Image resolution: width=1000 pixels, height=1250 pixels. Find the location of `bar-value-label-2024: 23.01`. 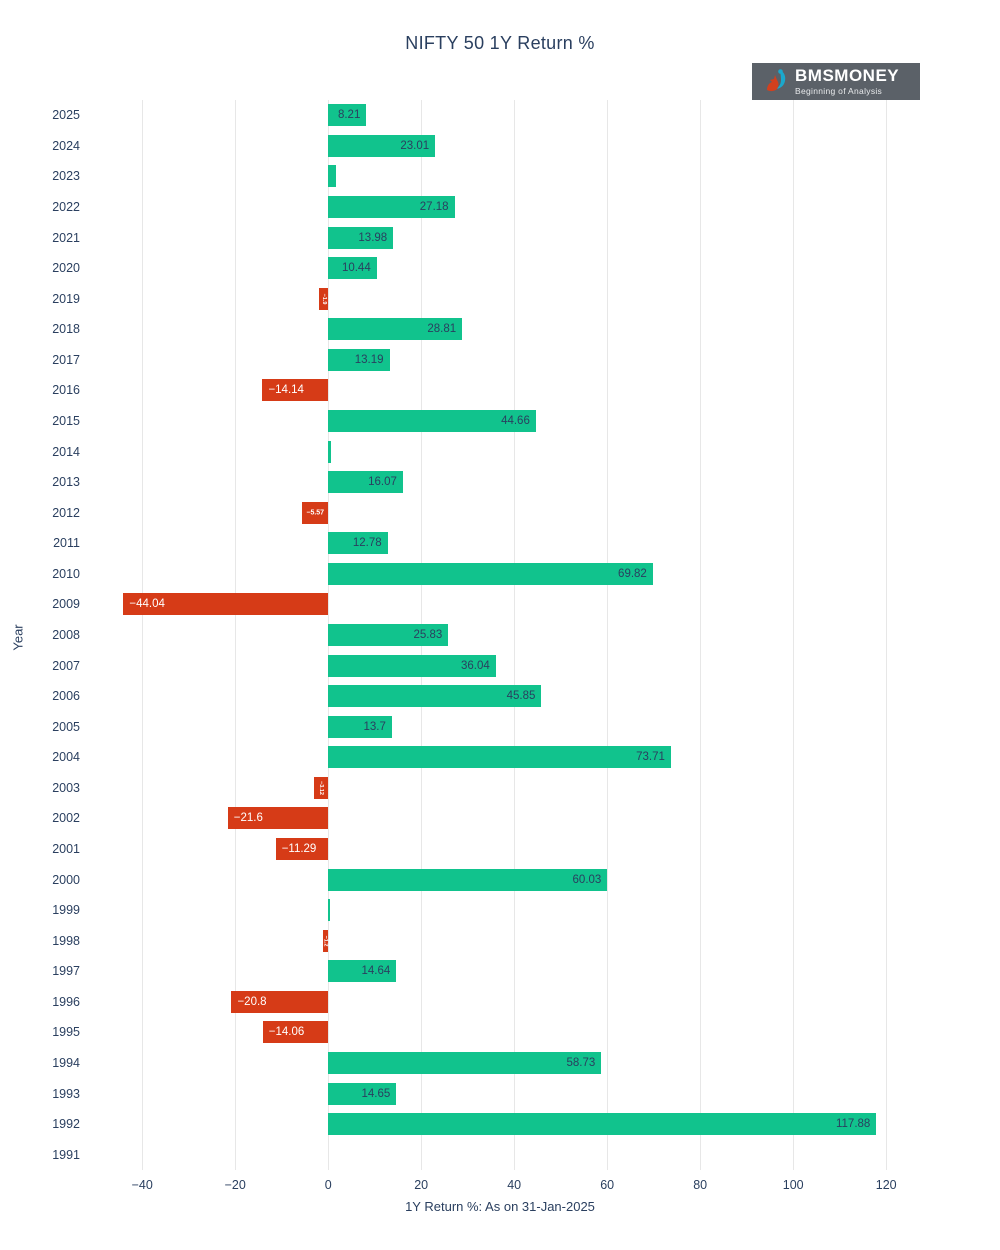

bar-value-label-2024: 23.01 is located at coordinates (415, 145).